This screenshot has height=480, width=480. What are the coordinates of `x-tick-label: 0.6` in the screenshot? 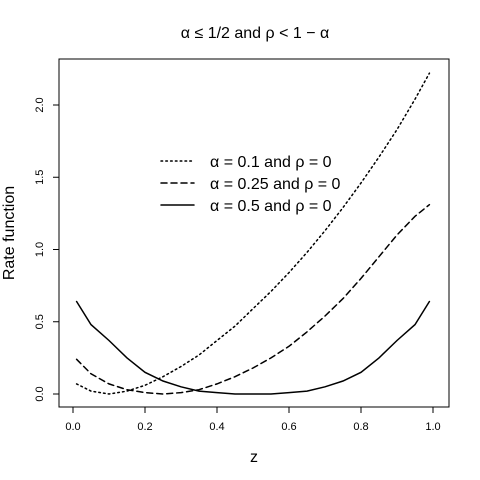 It's located at (288, 427).